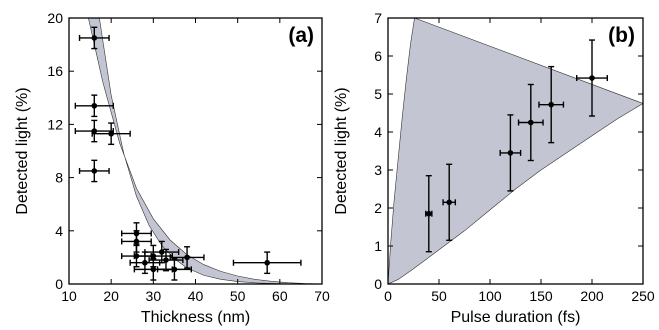 The image size is (659, 330). I want to click on x-tick-label: 10, so click(69, 296).